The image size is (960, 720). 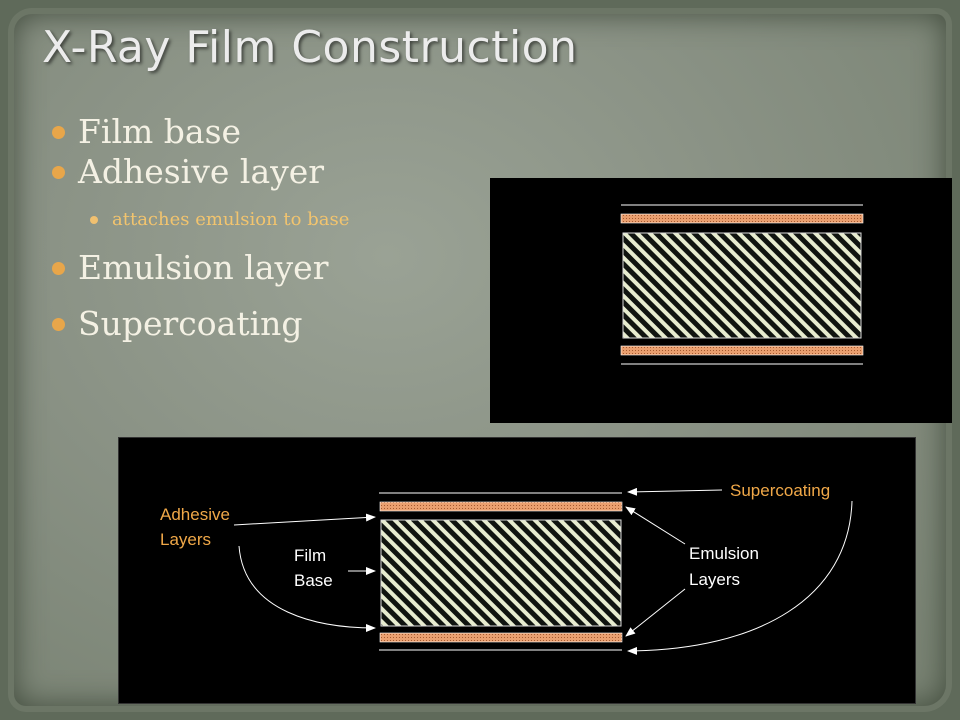 I want to click on slide-title: X-Ray Film Construction, so click(x=310, y=47).